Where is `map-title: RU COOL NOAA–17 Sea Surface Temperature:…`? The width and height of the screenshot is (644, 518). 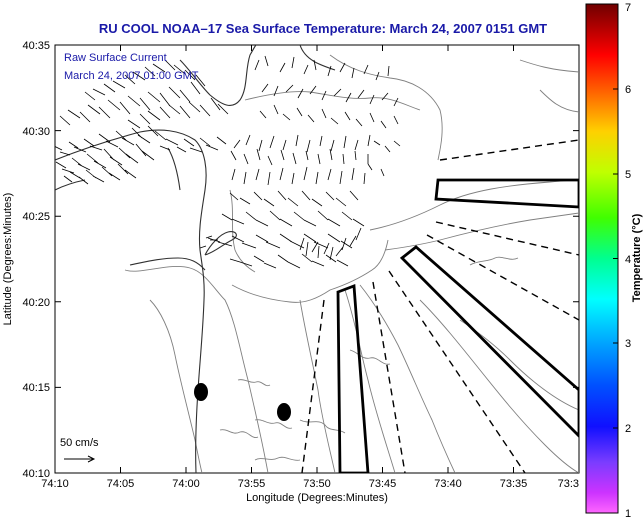 map-title: RU COOL NOAA–17 Sea Surface Temperature:… is located at coordinates (323, 28).